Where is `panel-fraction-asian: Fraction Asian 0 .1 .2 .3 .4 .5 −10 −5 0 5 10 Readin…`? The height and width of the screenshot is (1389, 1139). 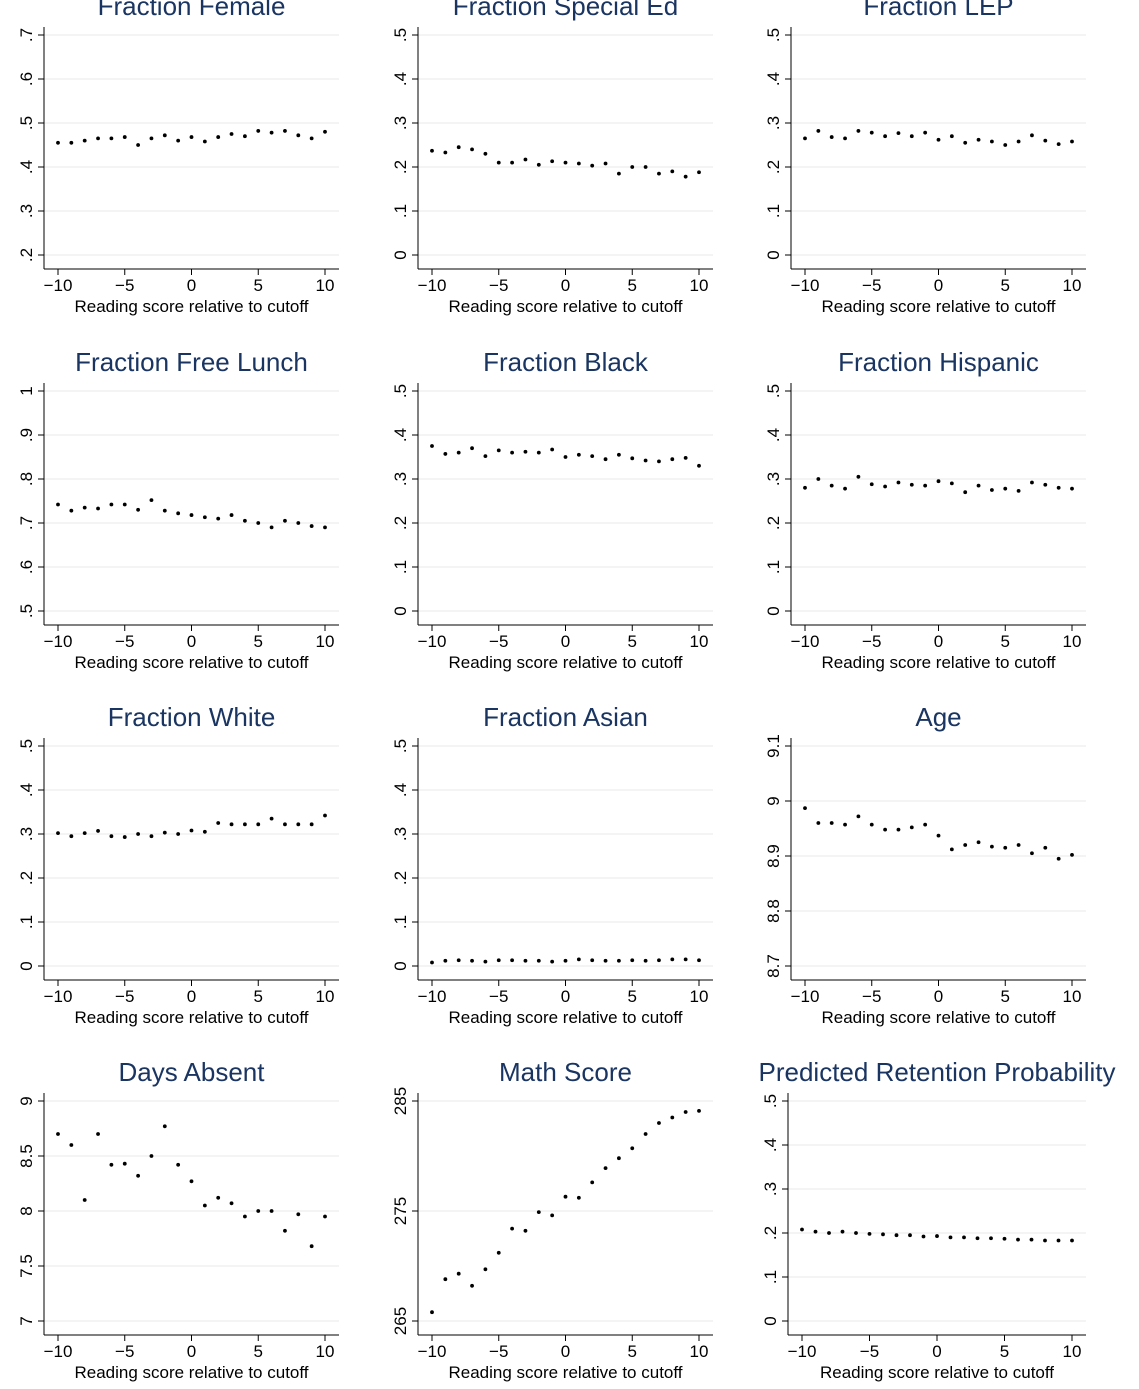
panel-fraction-asian: Fraction Asian 0 .1 .2 .3 .4 .5 −10 −5 0 5 10 Readin… is located at coordinates (552, 864).